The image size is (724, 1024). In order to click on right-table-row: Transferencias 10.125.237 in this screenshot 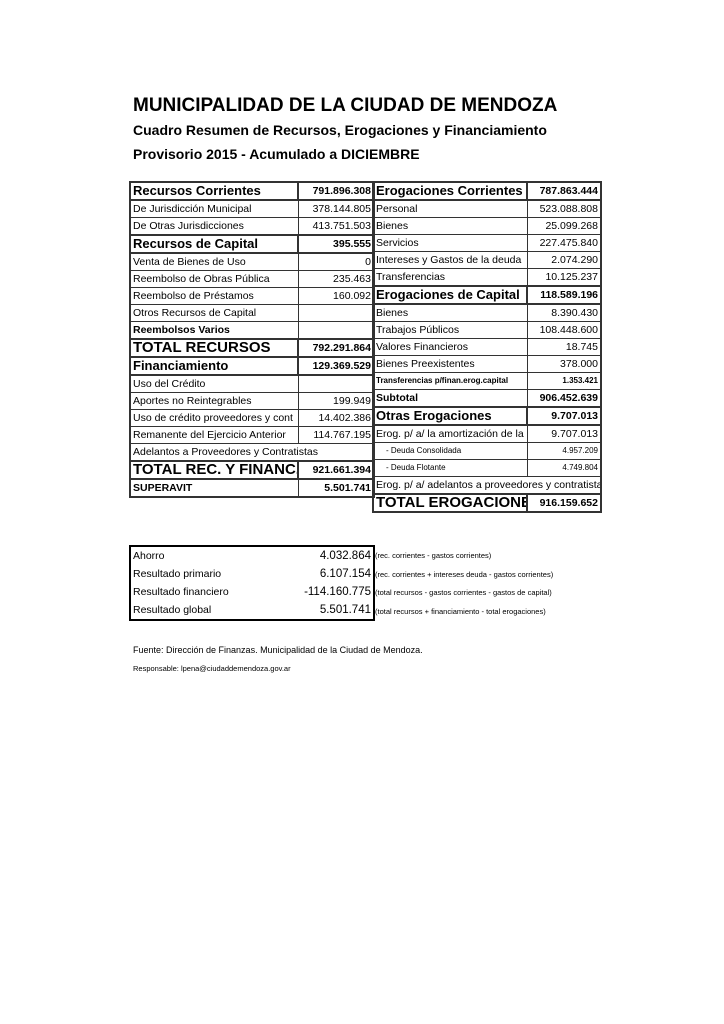, I will do `click(487, 277)`.